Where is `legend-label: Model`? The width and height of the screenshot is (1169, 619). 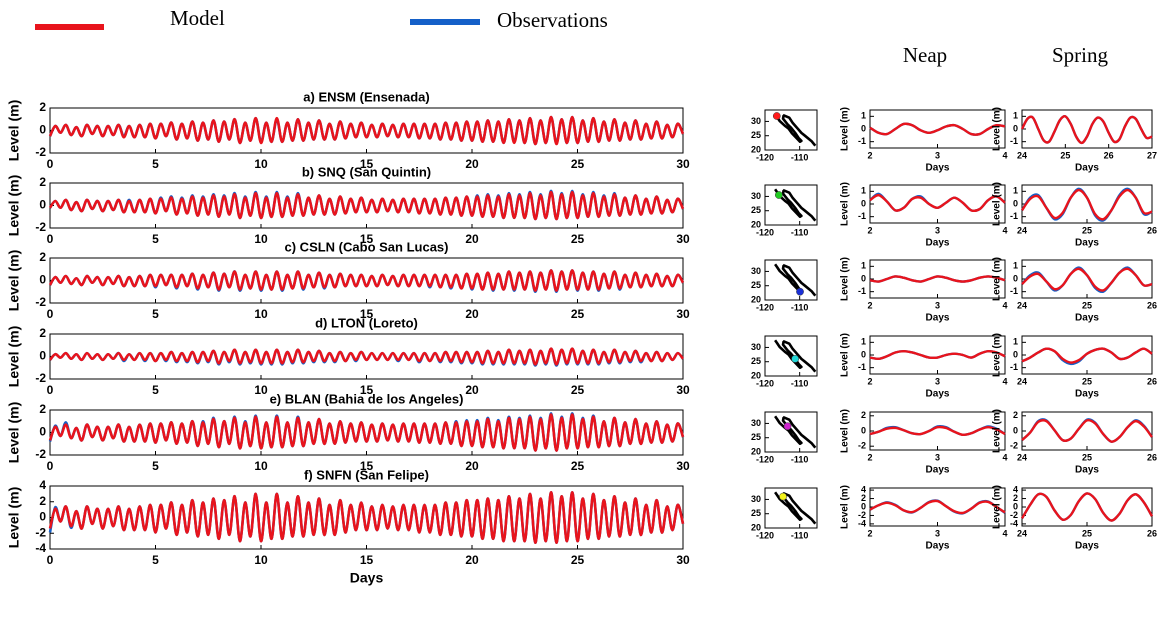
legend-label: Model is located at coordinates (197, 18).